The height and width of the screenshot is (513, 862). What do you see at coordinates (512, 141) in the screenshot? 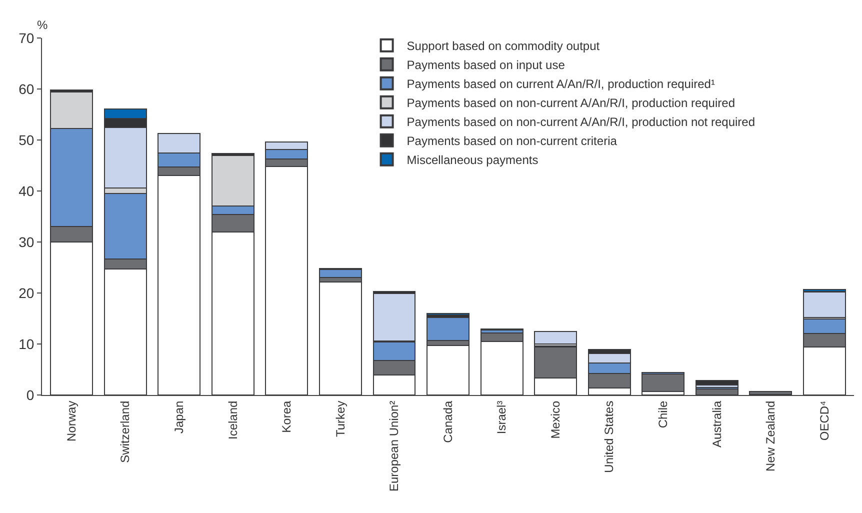
I see `legend-label: Payments based on non-current criteria` at bounding box center [512, 141].